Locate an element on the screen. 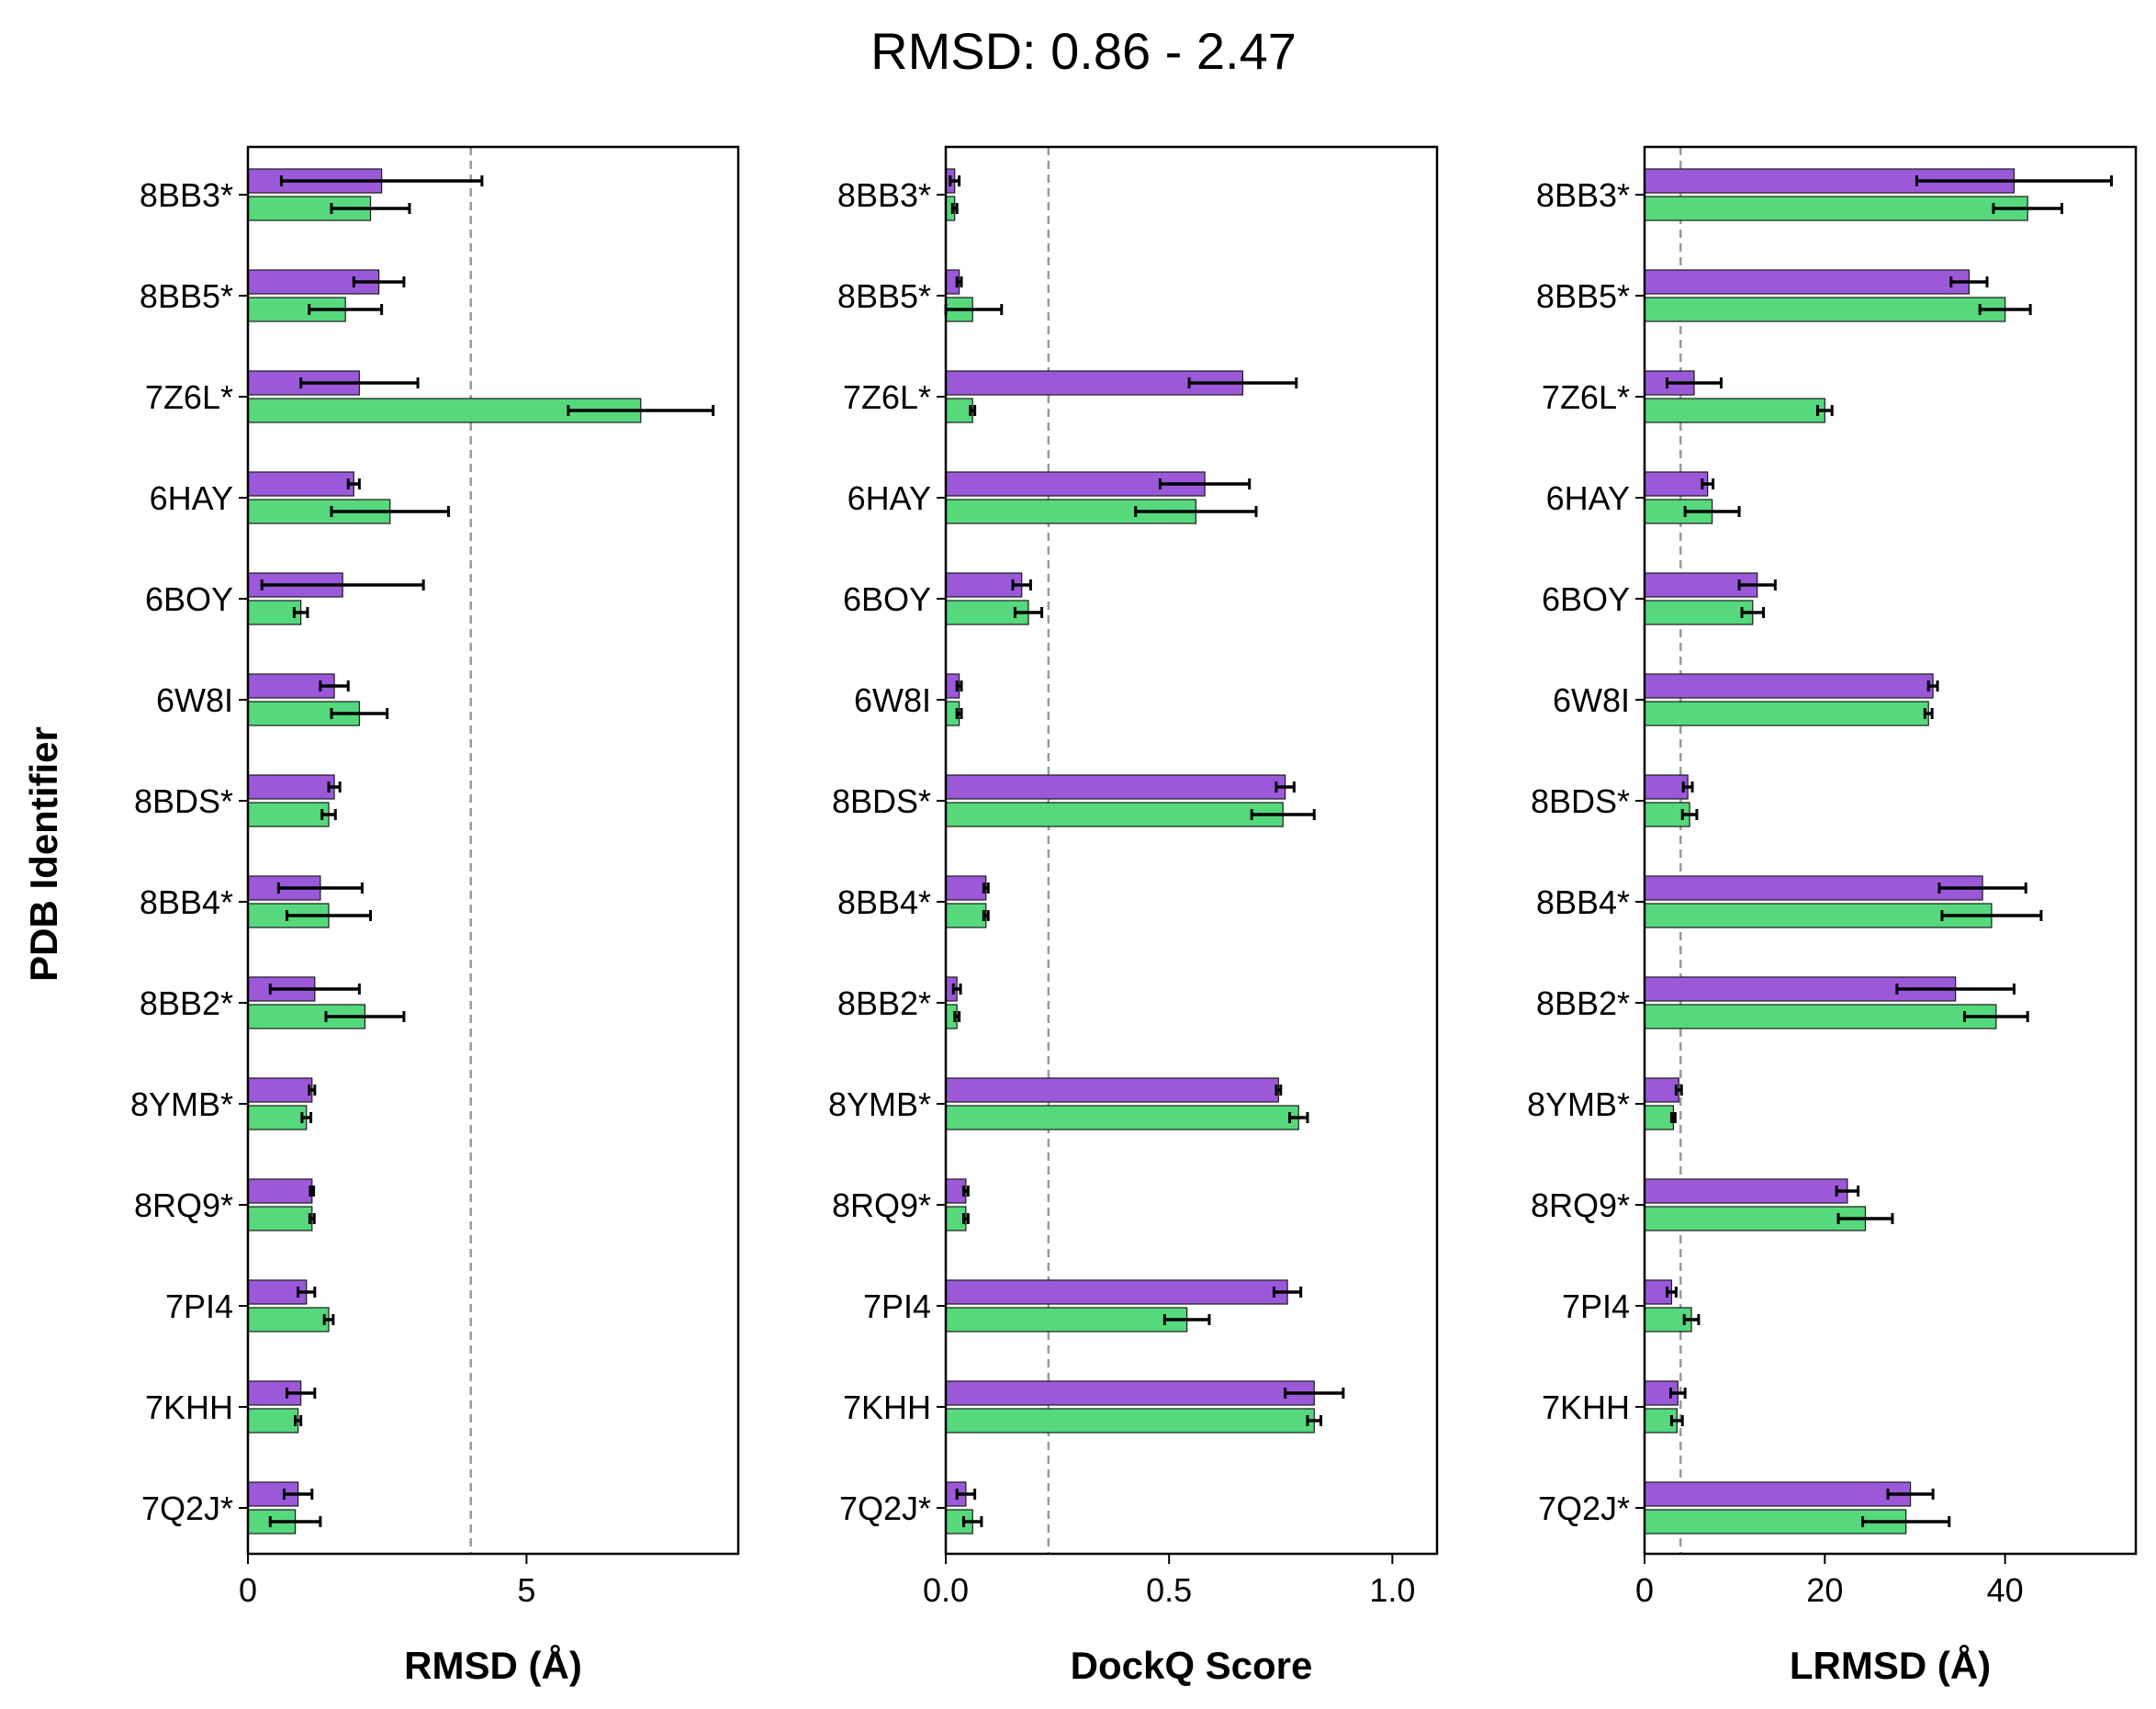 This screenshot has height=1709, width=2156. bar-6W8I-s1 is located at coordinates (1789, 686).